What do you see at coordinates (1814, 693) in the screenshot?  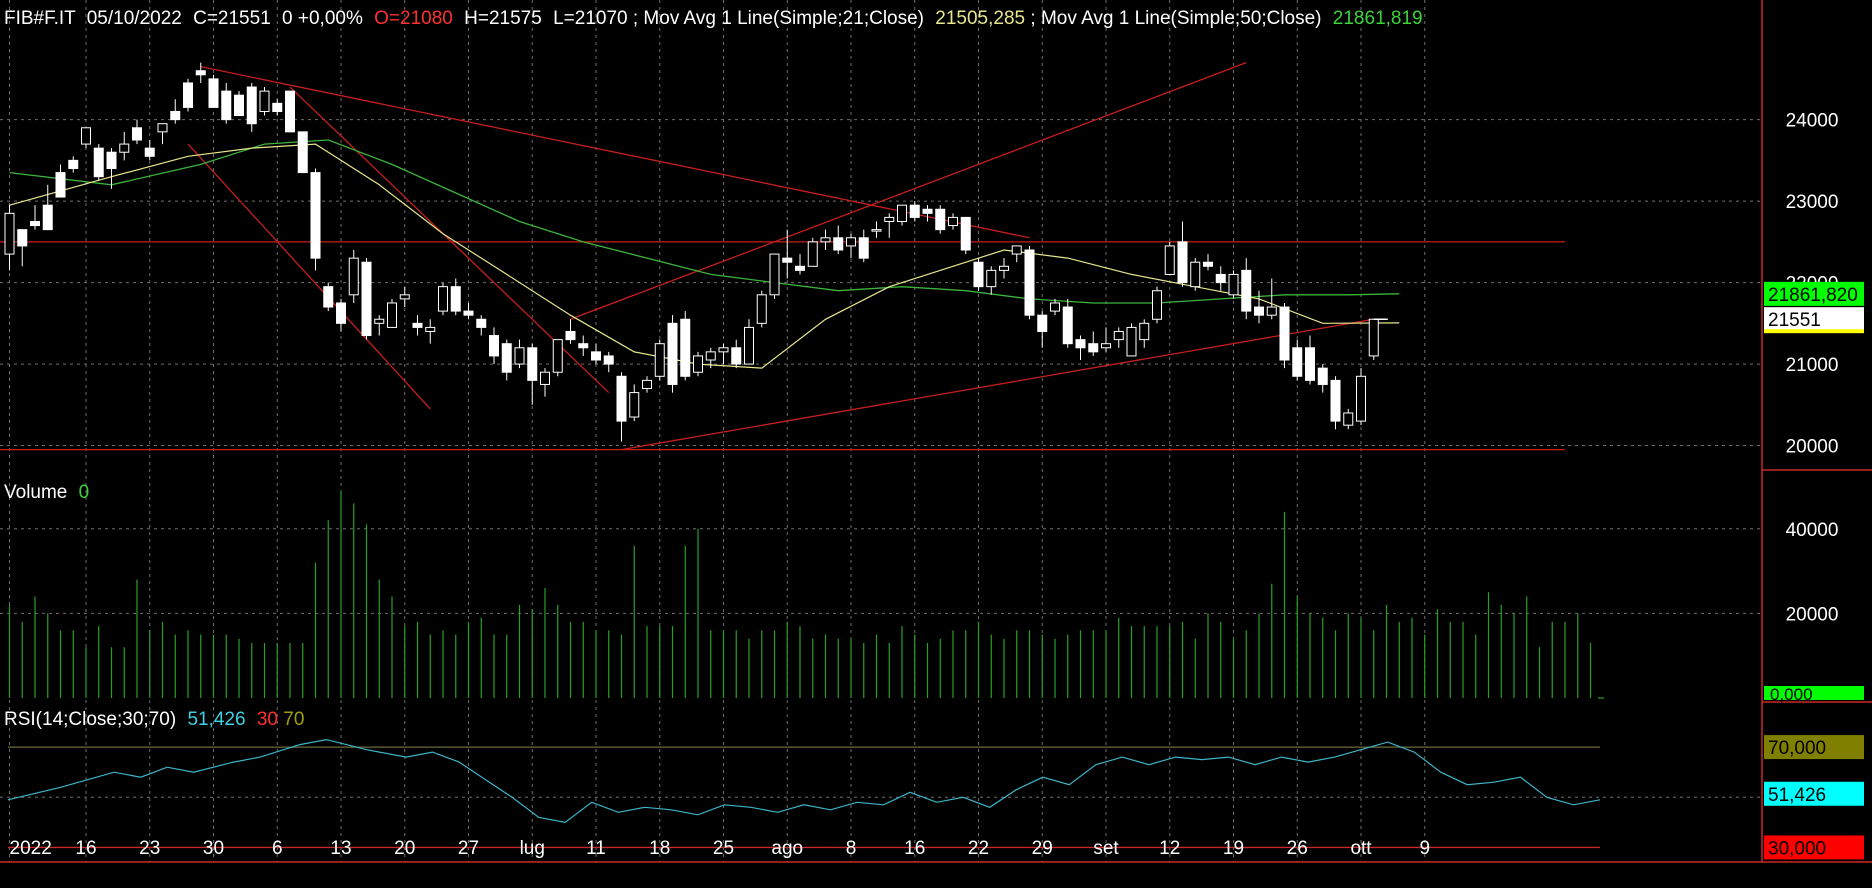 I see `volume-zero-badge` at bounding box center [1814, 693].